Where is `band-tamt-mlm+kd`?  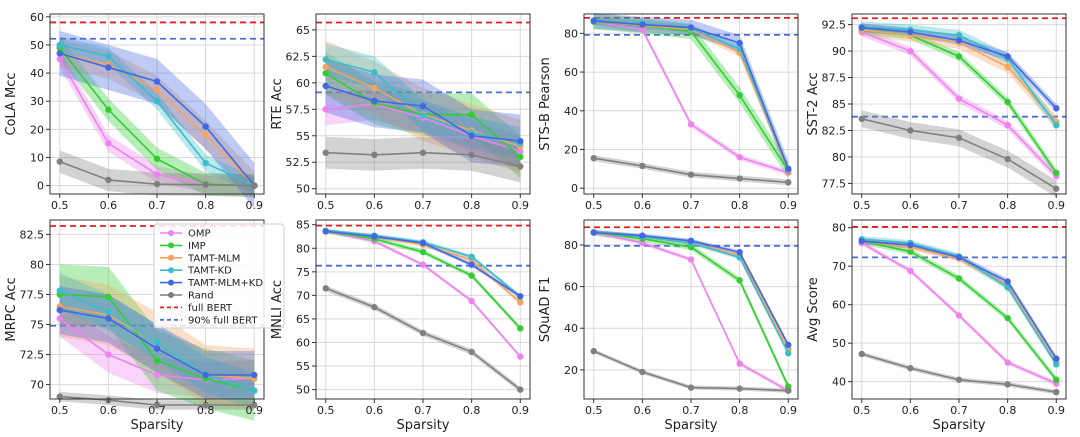
band-tamt-mlm+kd is located at coordinates (157, 119).